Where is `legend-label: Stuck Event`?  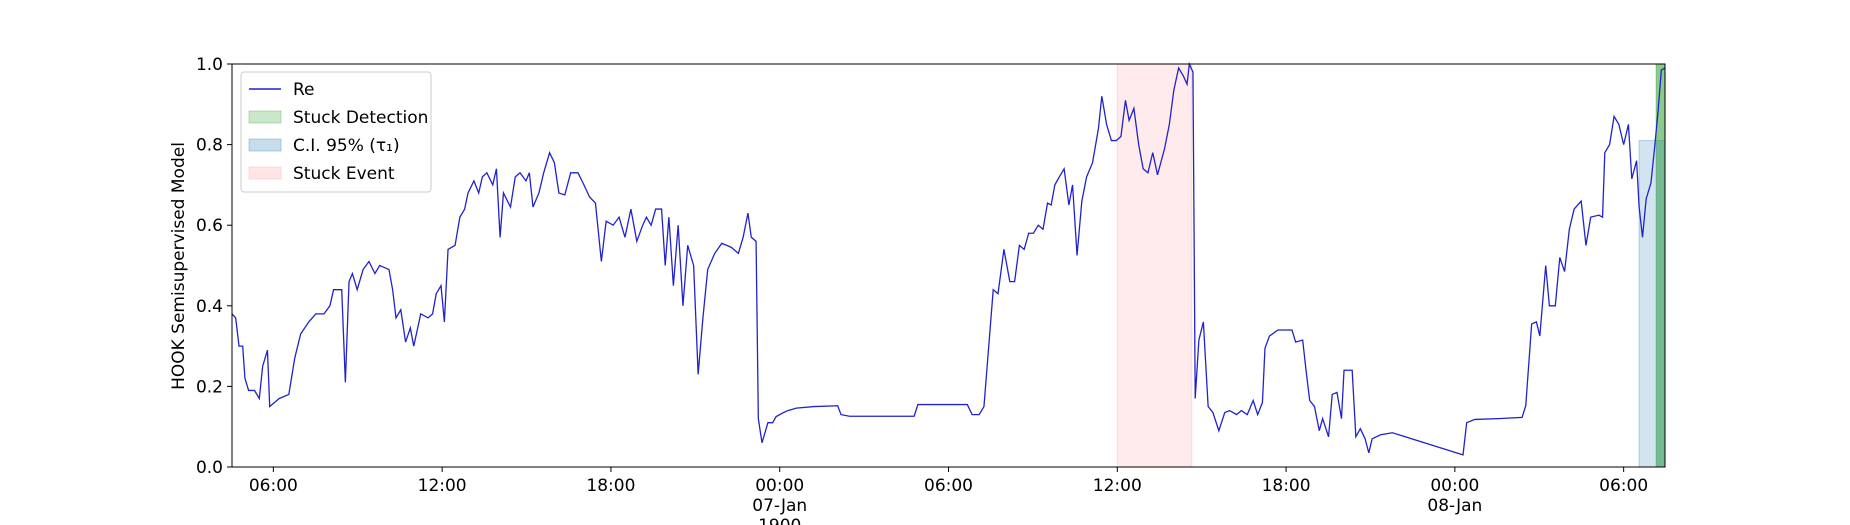
legend-label: Stuck Event is located at coordinates (344, 174).